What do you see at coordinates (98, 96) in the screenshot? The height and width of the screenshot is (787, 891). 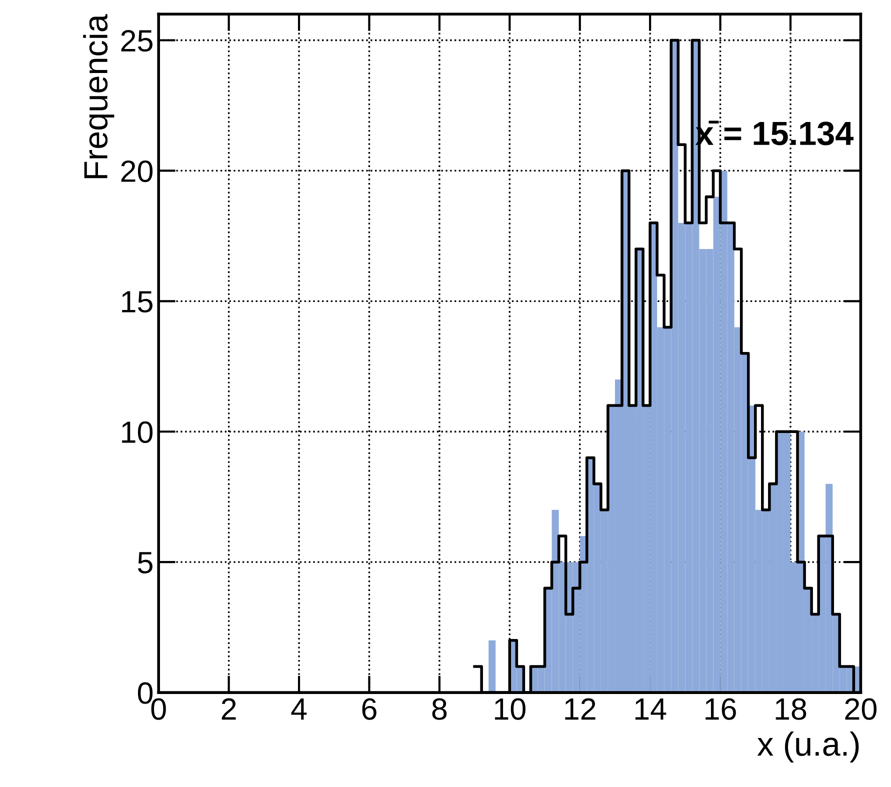 I see `y-axis-title: Frequencia` at bounding box center [98, 96].